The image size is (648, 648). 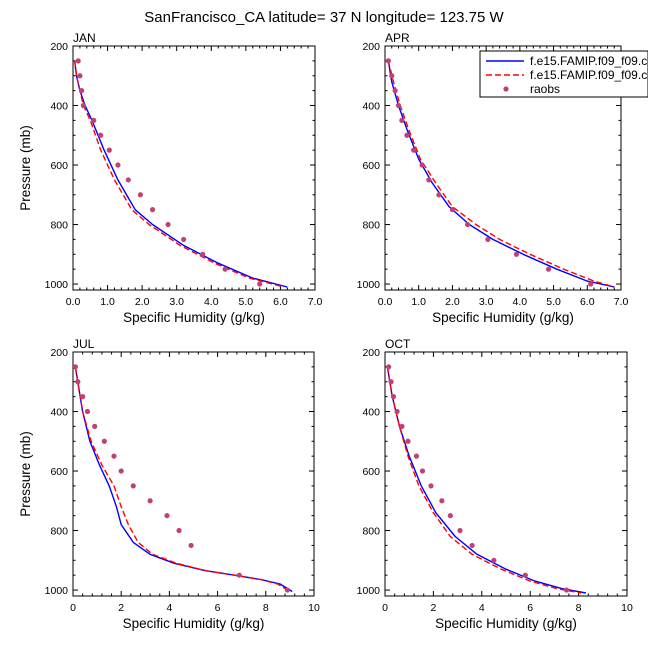 What do you see at coordinates (553, 302) in the screenshot?
I see `x-tick-label: 5.0` at bounding box center [553, 302].